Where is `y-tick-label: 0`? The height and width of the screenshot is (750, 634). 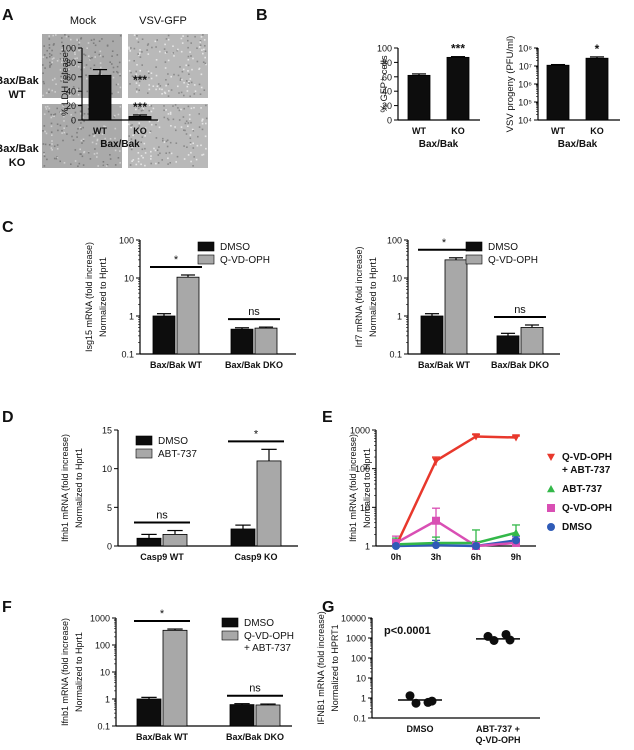
y-tick-label: 0 is located at coordinates (109, 547).